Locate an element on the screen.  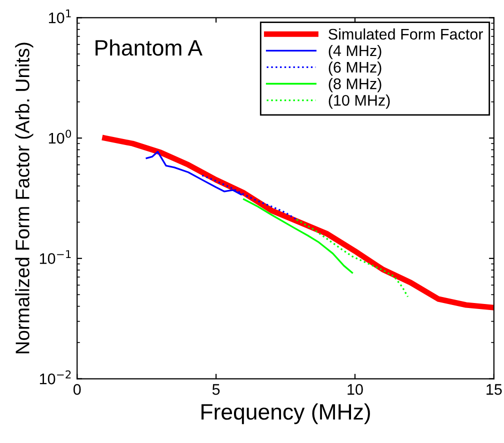
legend-label: (6 MHz) is located at coordinates (355, 68).